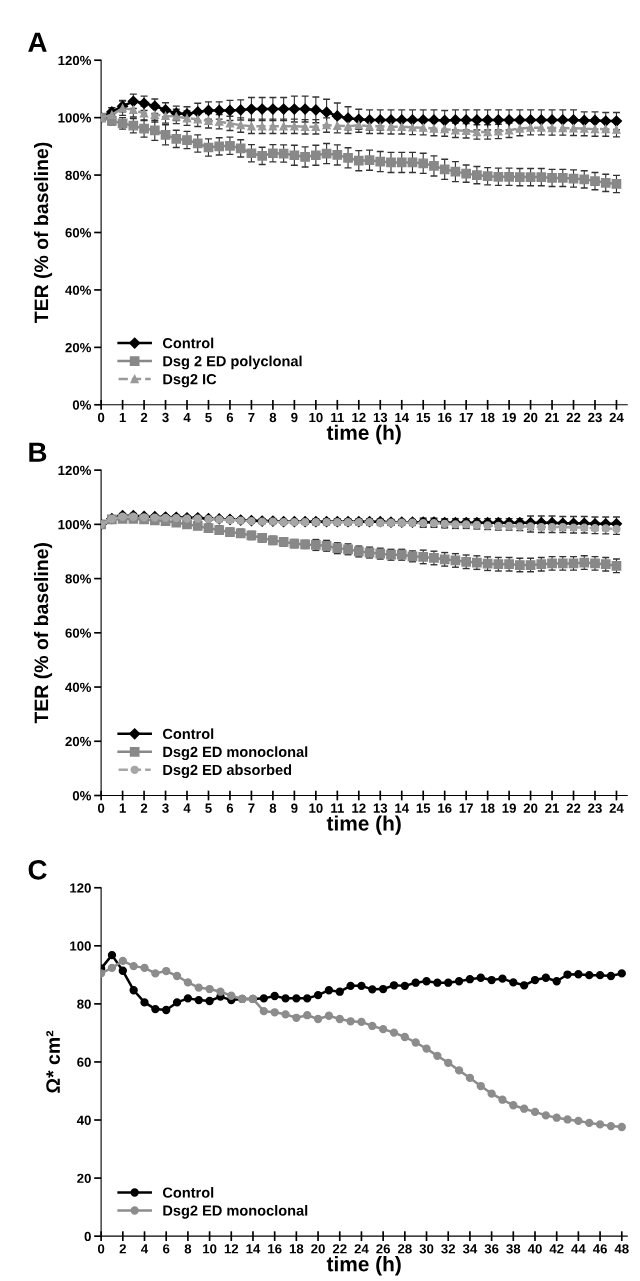 The width and height of the screenshot is (640, 1281). I want to click on chart-title: B, so click(38, 452).